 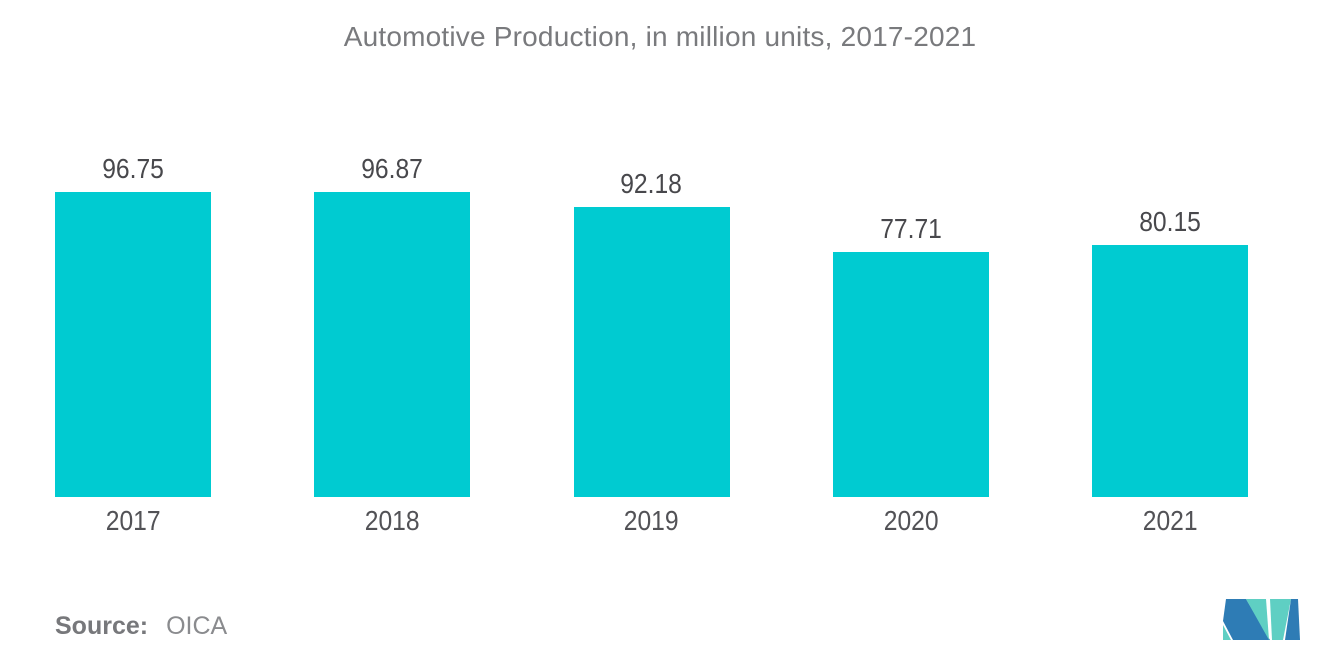 I want to click on bar-group: 80.15, so click(x=1170, y=318).